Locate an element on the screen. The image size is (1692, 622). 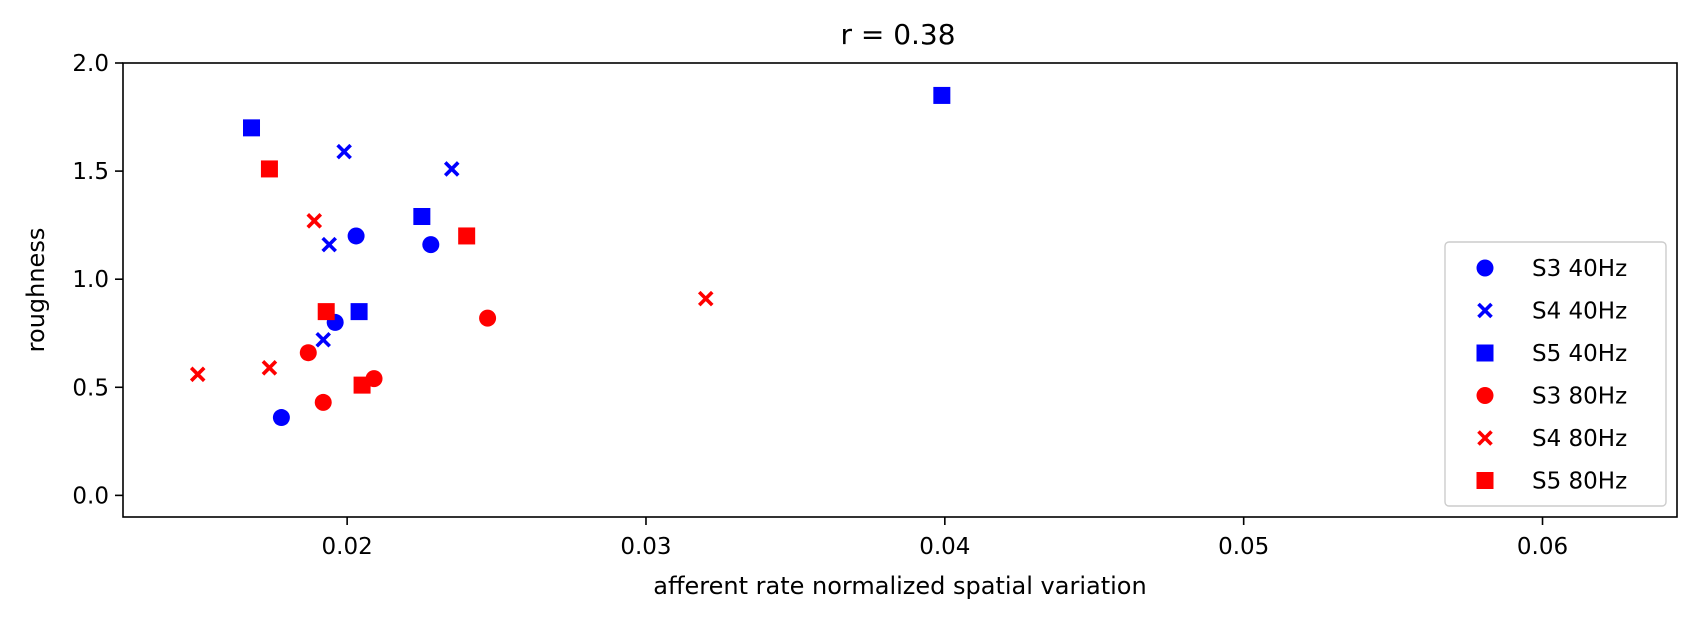
legend-label: S4 40Hz is located at coordinates (1579, 312).